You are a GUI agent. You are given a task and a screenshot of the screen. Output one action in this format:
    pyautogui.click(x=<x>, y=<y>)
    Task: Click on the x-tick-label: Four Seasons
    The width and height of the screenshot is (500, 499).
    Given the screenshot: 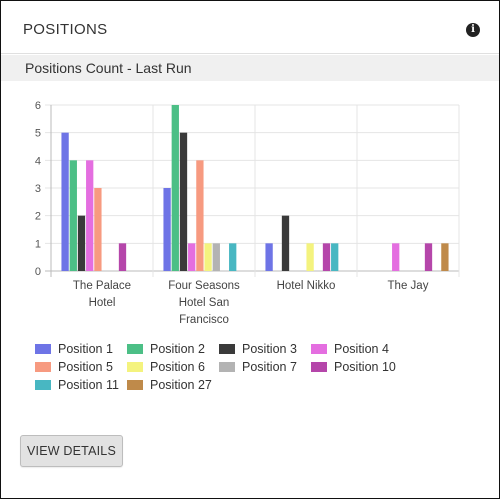 What is the action you would take?
    pyautogui.click(x=204, y=286)
    